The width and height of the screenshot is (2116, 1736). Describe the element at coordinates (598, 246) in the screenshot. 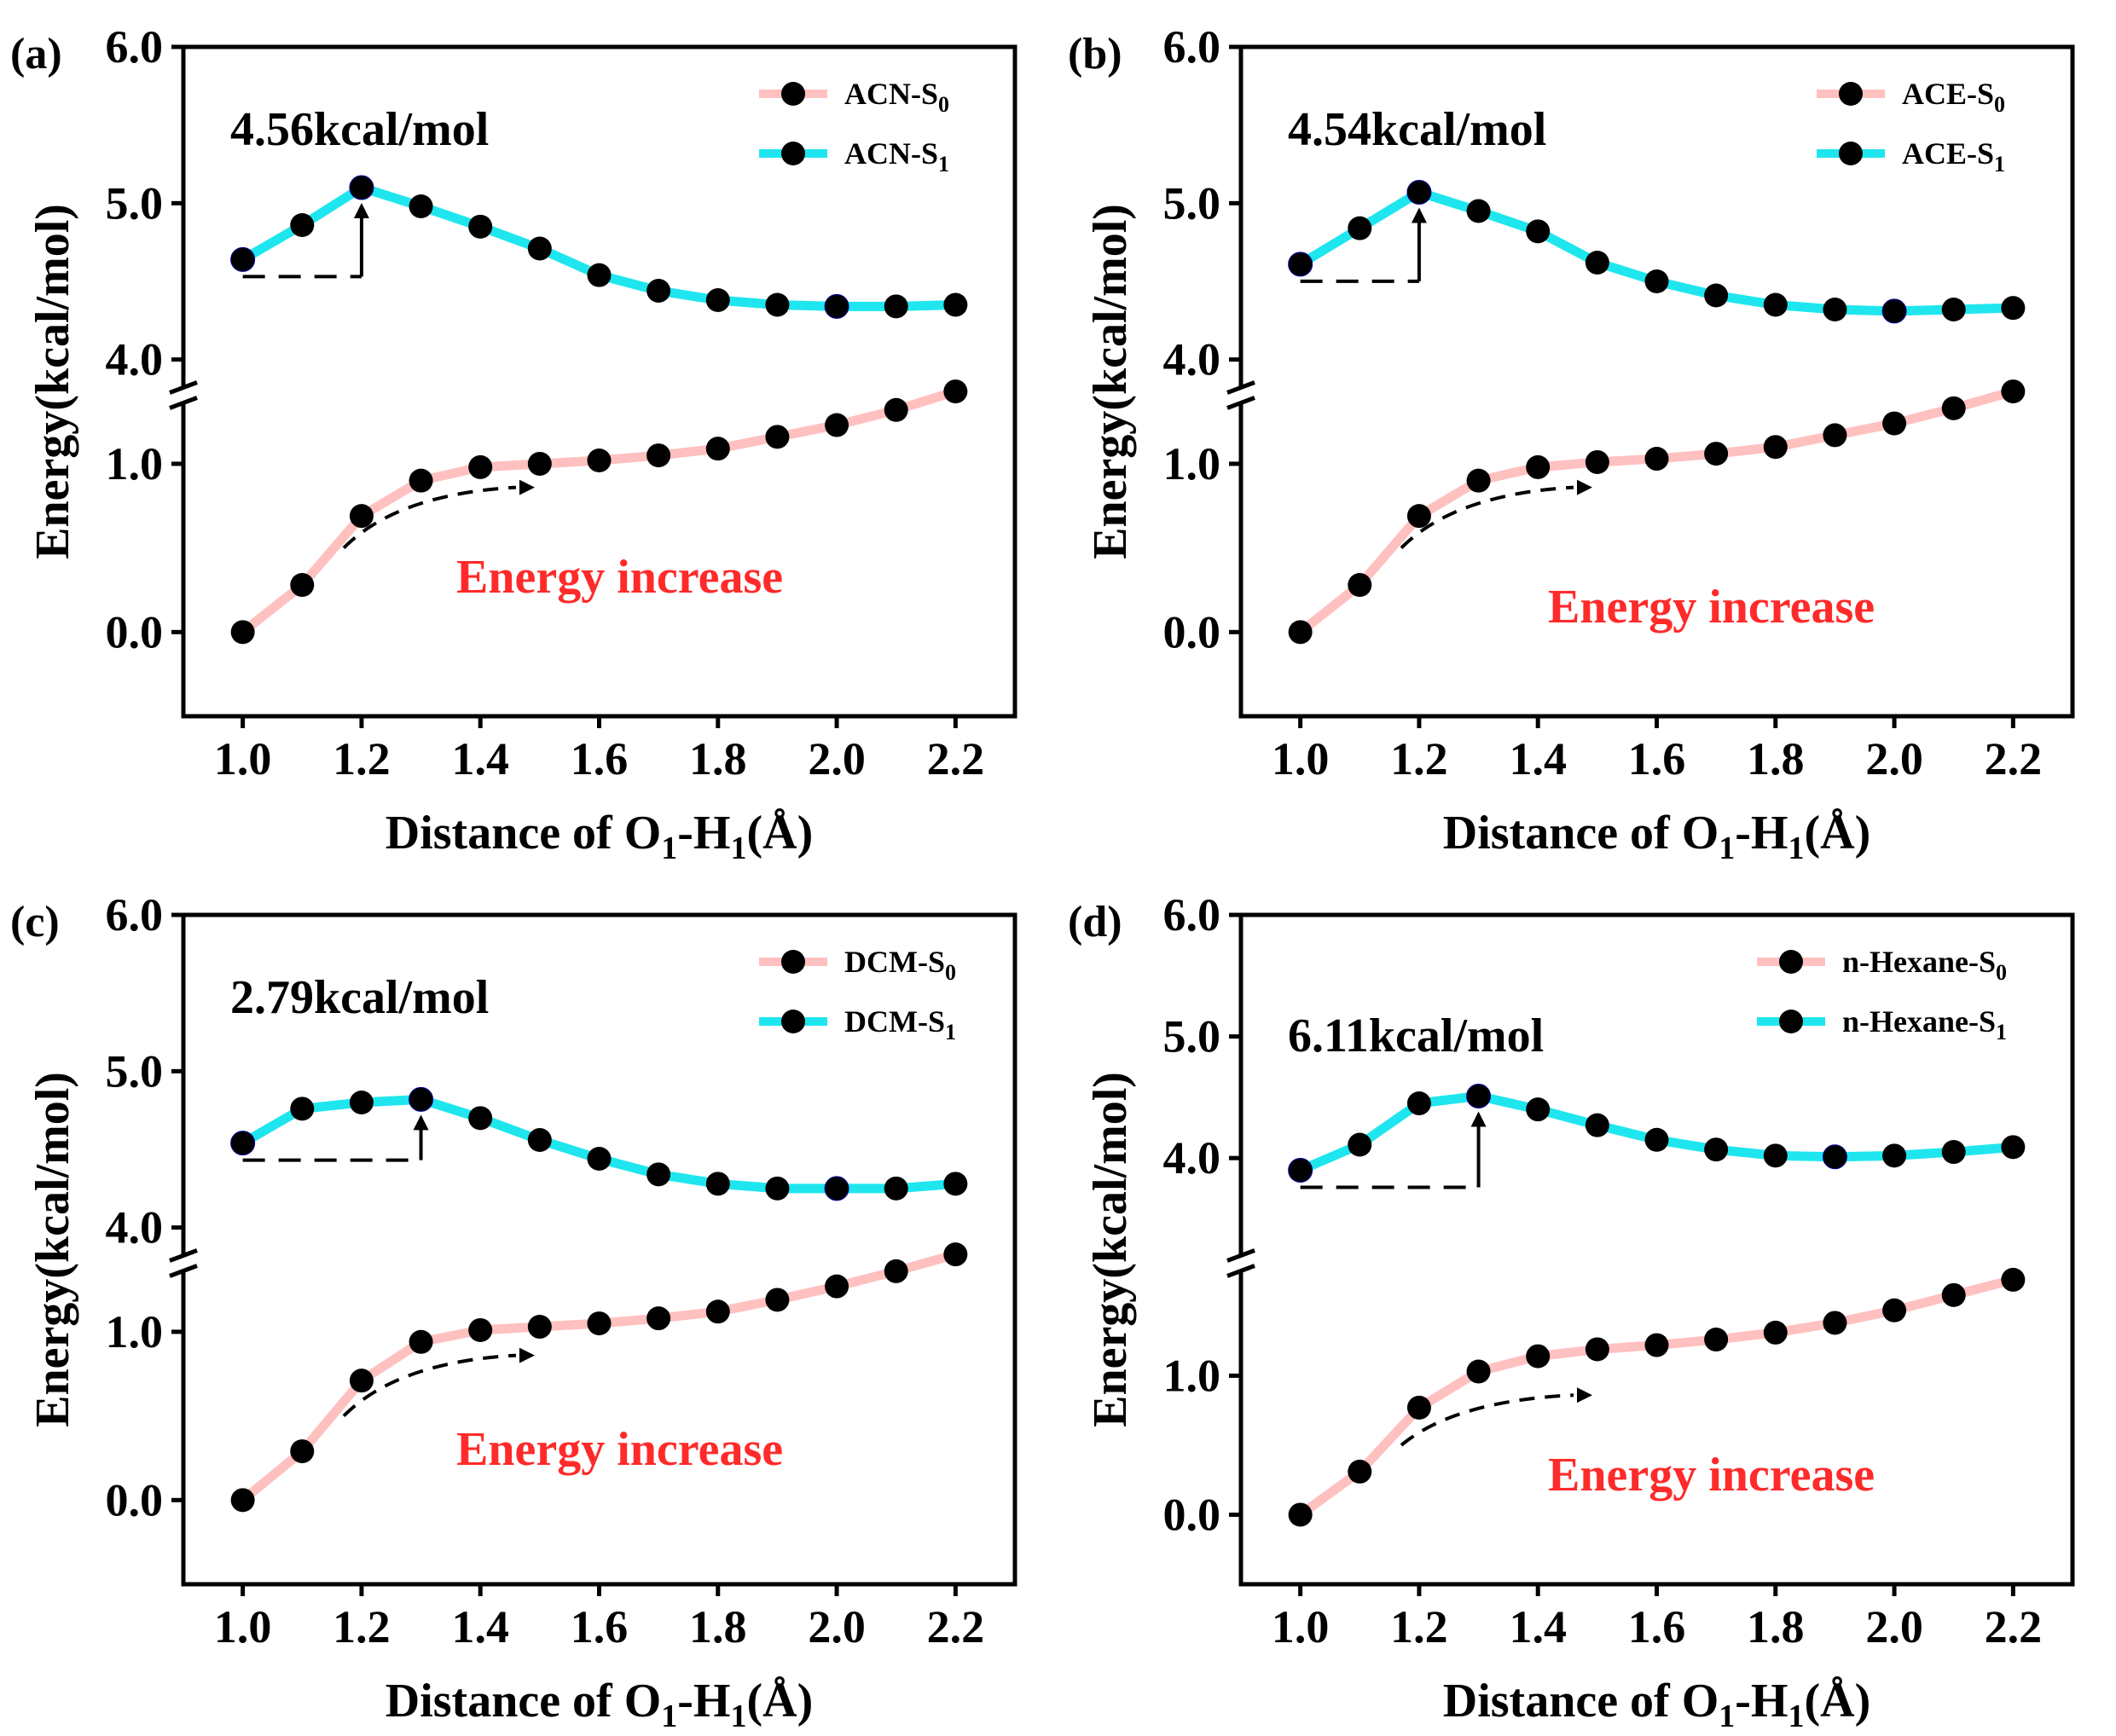

I see `s1-line` at that location.